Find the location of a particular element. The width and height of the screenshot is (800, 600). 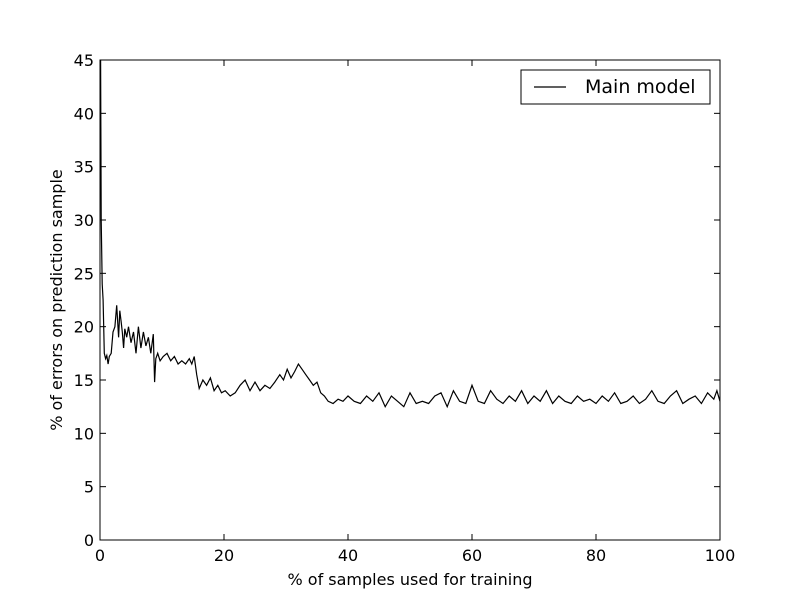

y-axis-label: % of errors on prediction sample is located at coordinates (56, 300).